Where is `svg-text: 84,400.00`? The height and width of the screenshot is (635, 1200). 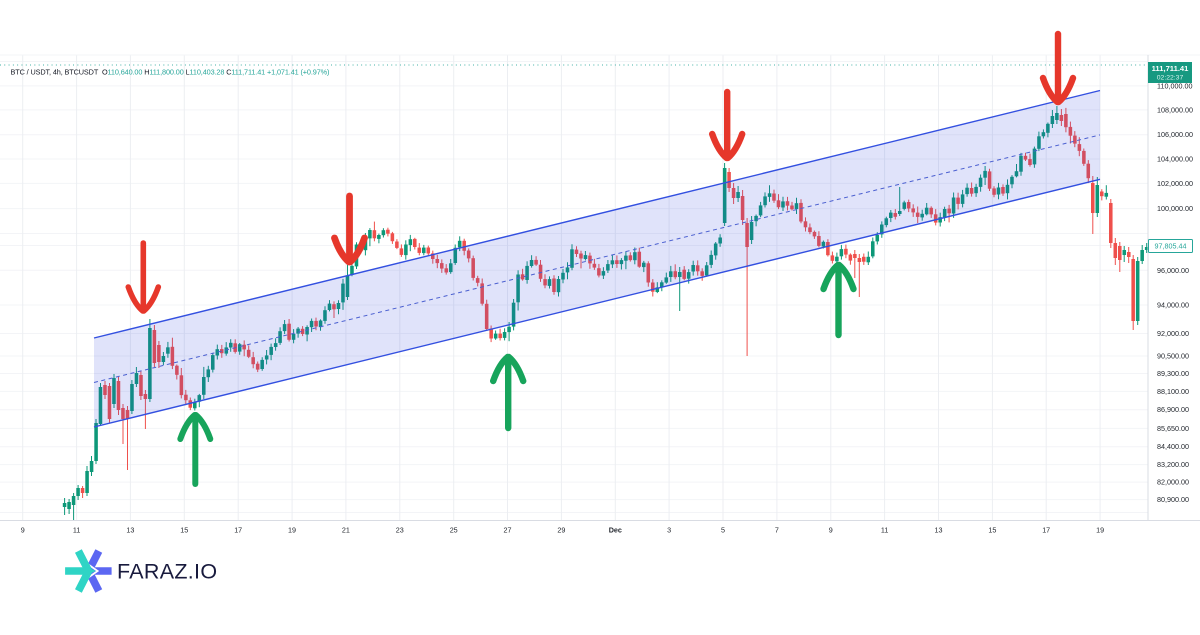
svg-text: 84,400.00 is located at coordinates (1173, 446).